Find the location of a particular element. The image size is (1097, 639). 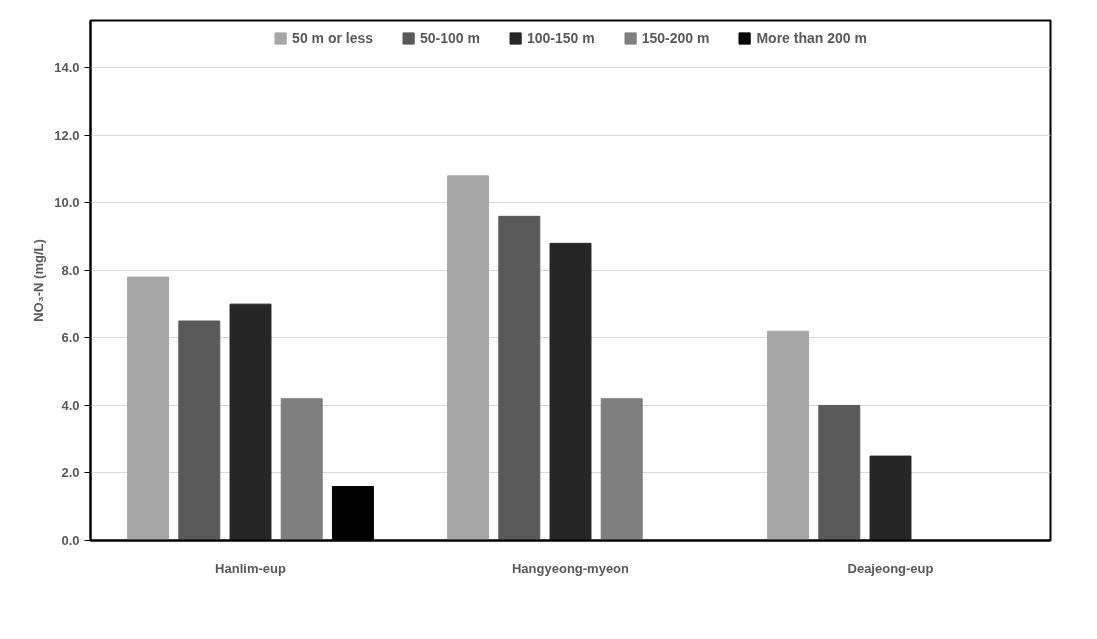

legend-label: 50-100 m is located at coordinates (450, 38).